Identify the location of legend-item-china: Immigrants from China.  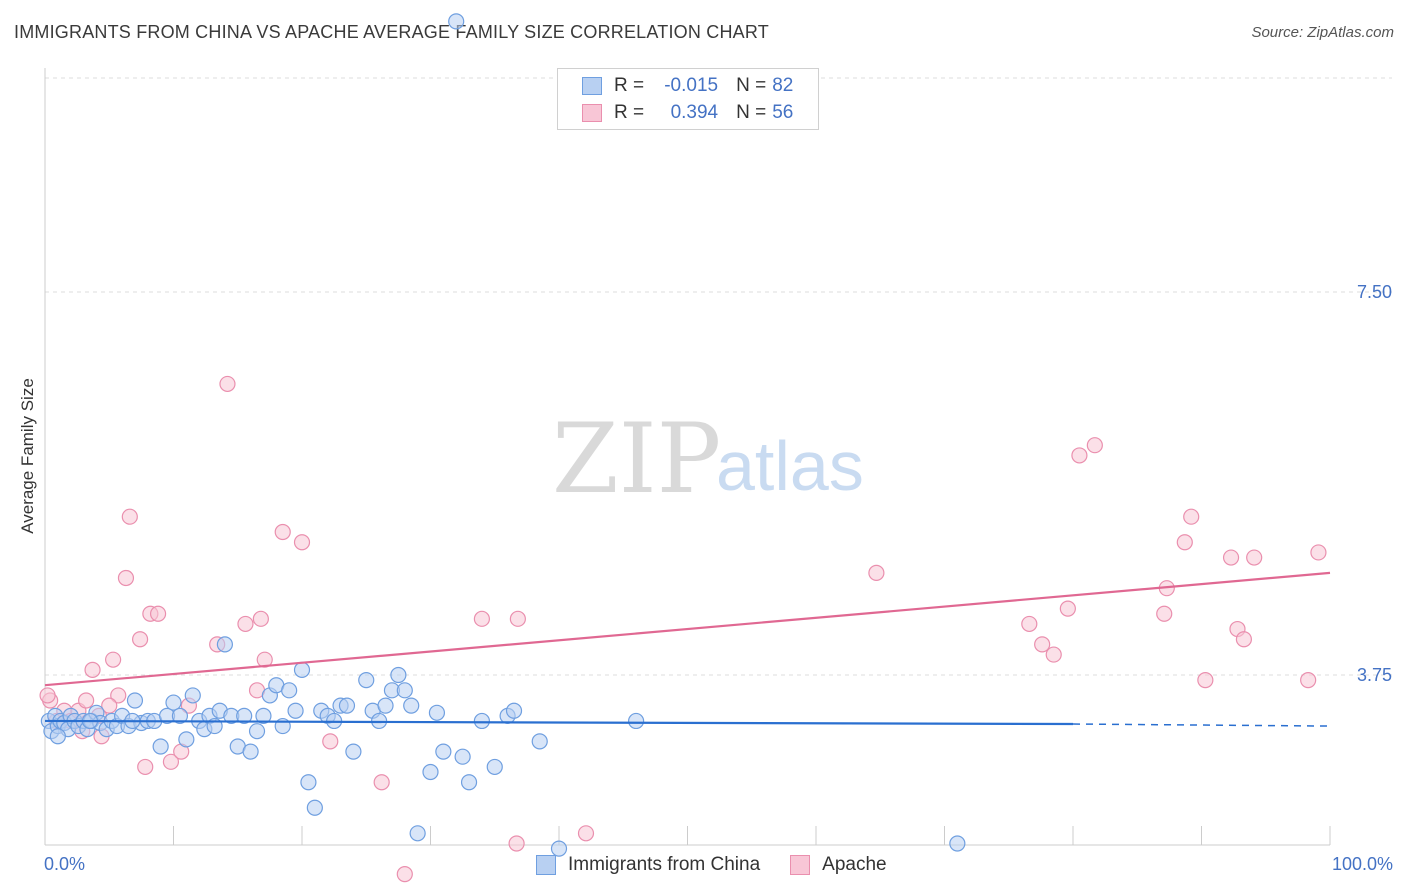
(648, 865).